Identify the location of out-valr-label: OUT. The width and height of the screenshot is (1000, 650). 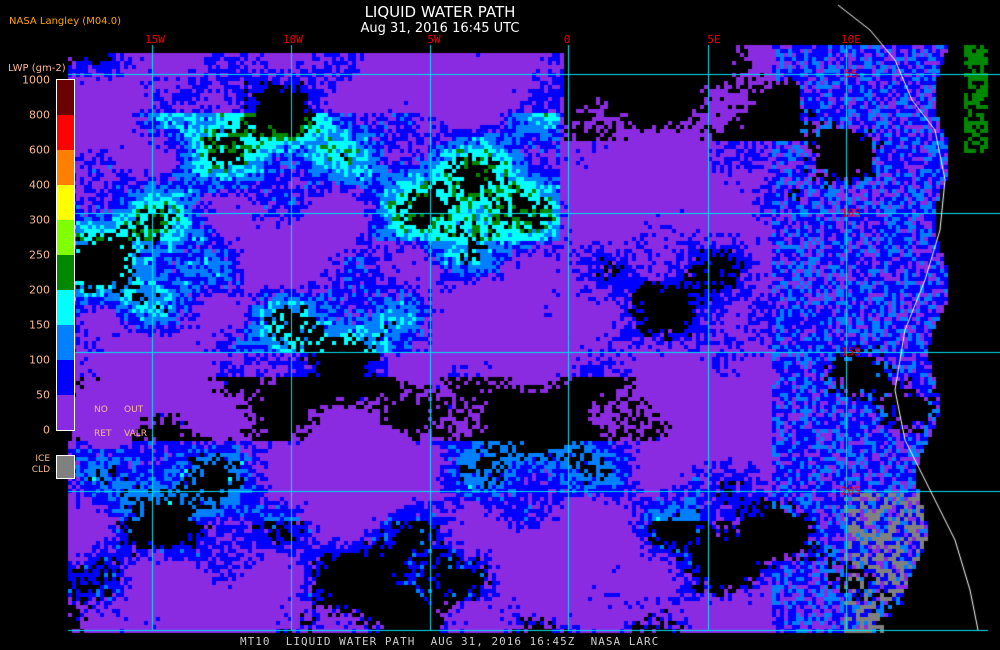
(134, 410).